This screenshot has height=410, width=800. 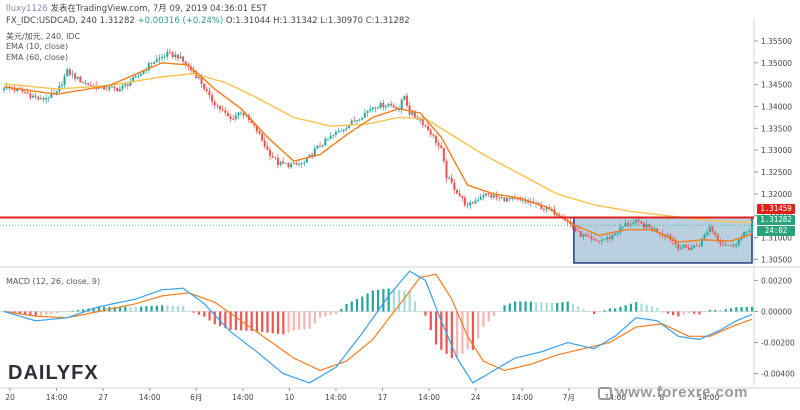 I want to click on time-tick-label: 14:00, so click(x=429, y=397).